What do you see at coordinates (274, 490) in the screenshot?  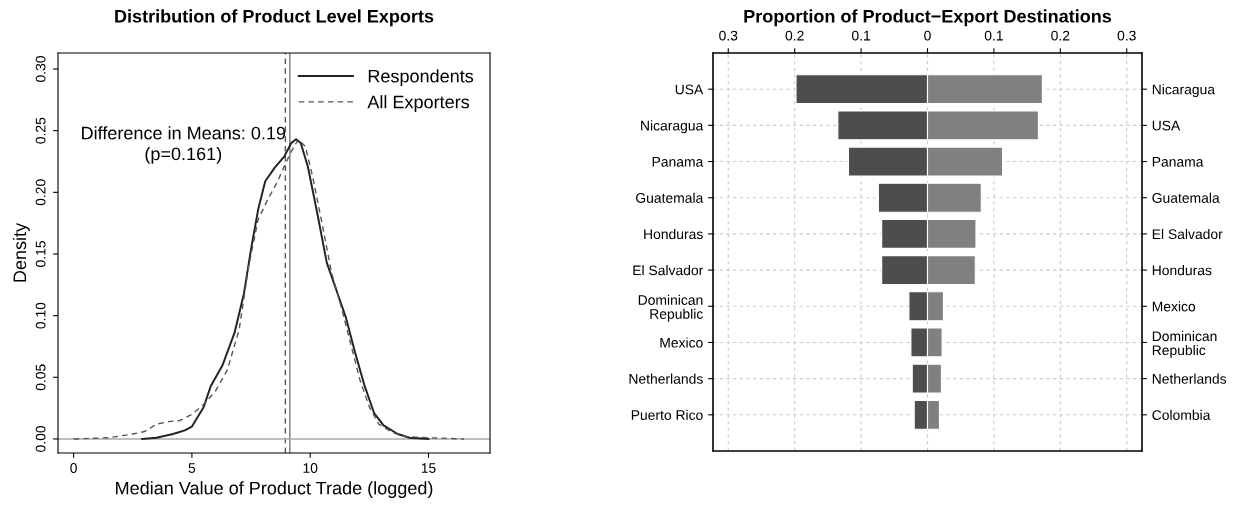 I see `x-axis-title: Median Value of Product Trade (logged)` at bounding box center [274, 490].